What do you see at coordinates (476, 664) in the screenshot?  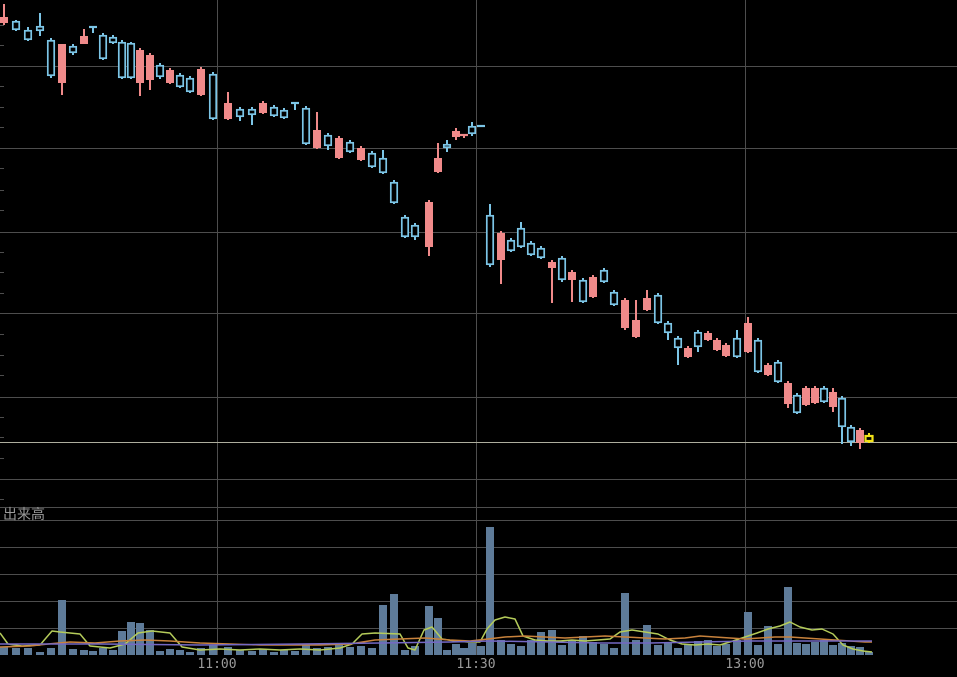 I see `time-label-1130: 11:30` at bounding box center [476, 664].